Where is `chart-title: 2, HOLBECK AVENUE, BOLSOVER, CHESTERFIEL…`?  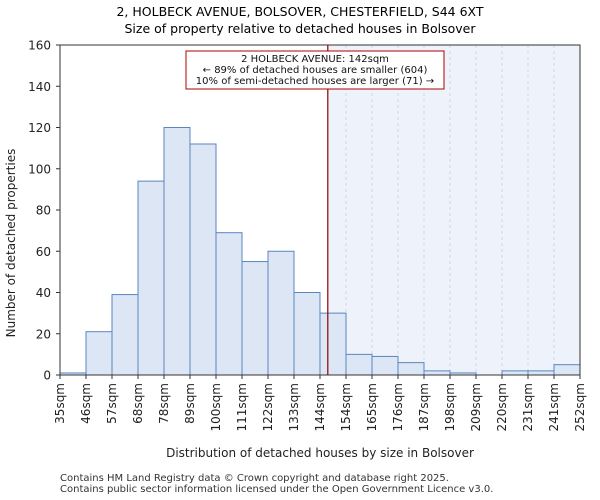 chart-title: 2, HOLBECK AVENUE, BOLSOVER, CHESTERFIEL… is located at coordinates (300, 11).